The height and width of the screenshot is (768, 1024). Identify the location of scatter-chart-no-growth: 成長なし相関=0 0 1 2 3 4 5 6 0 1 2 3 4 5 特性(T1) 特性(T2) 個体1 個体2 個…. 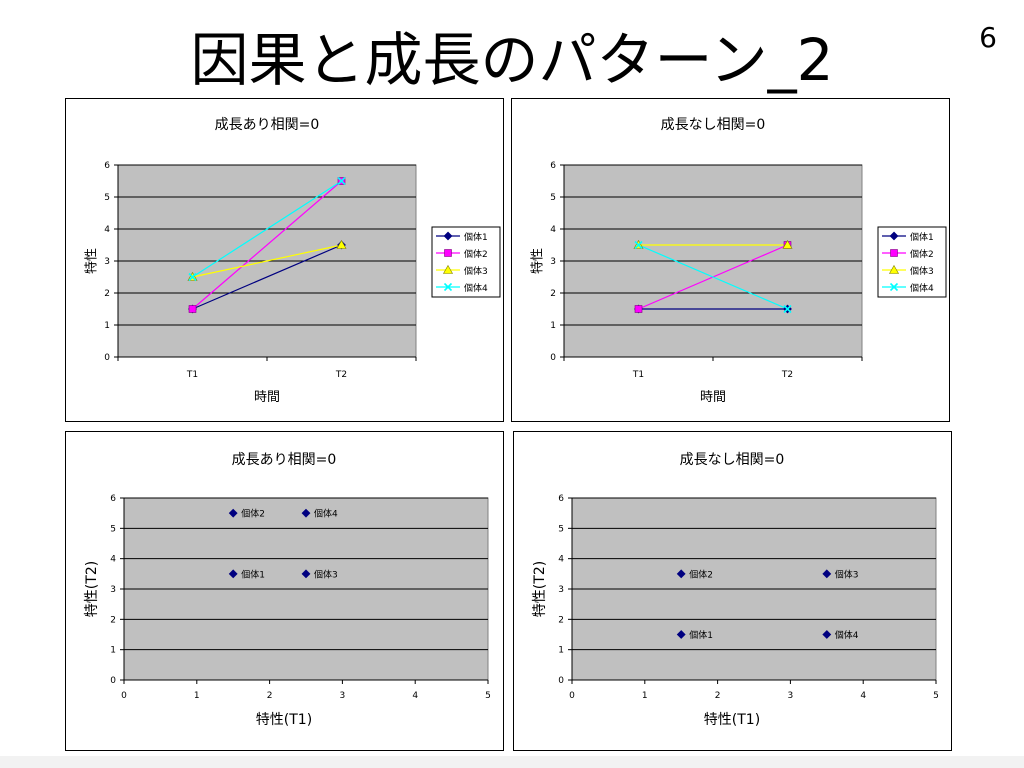
(735, 590).